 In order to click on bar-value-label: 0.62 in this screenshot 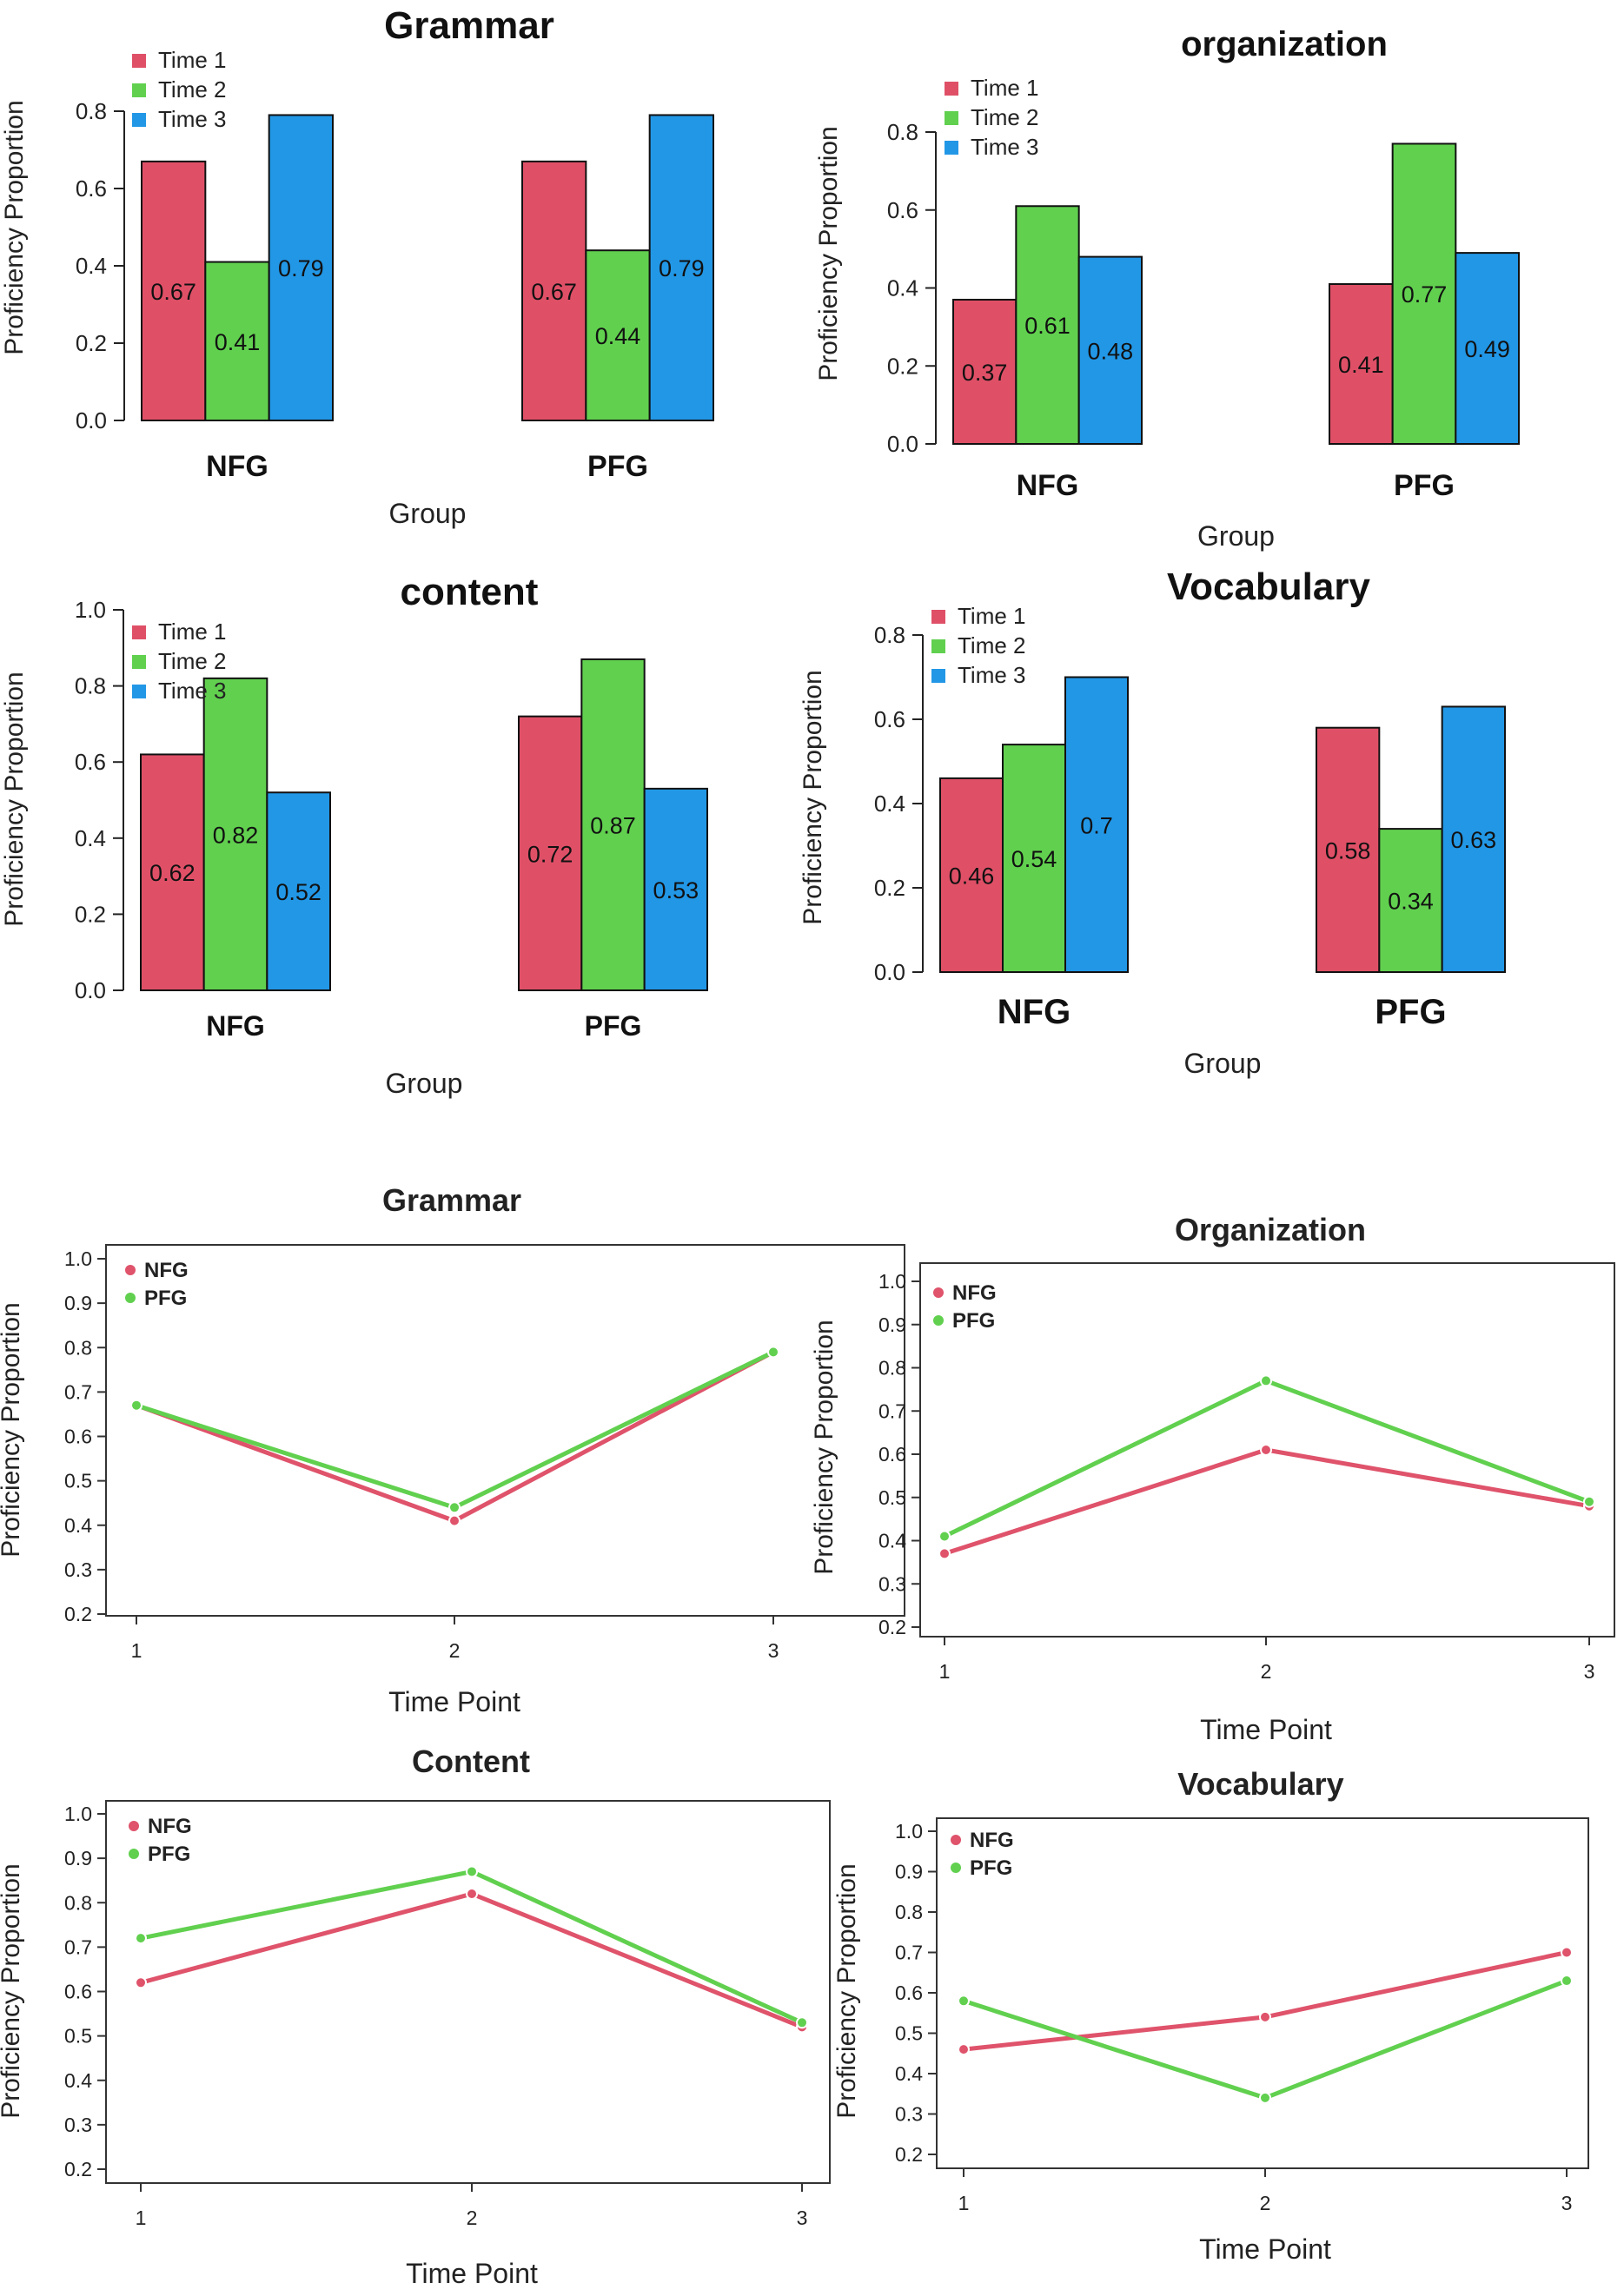, I will do `click(173, 873)`.